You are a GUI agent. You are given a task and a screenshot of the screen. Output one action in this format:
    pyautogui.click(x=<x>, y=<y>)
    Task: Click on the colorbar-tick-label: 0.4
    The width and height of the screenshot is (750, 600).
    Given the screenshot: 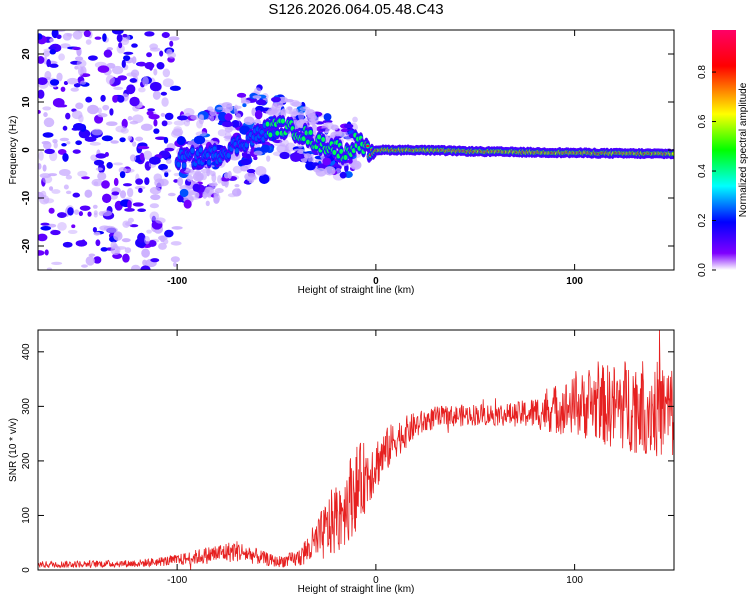 What is the action you would take?
    pyautogui.click(x=702, y=171)
    